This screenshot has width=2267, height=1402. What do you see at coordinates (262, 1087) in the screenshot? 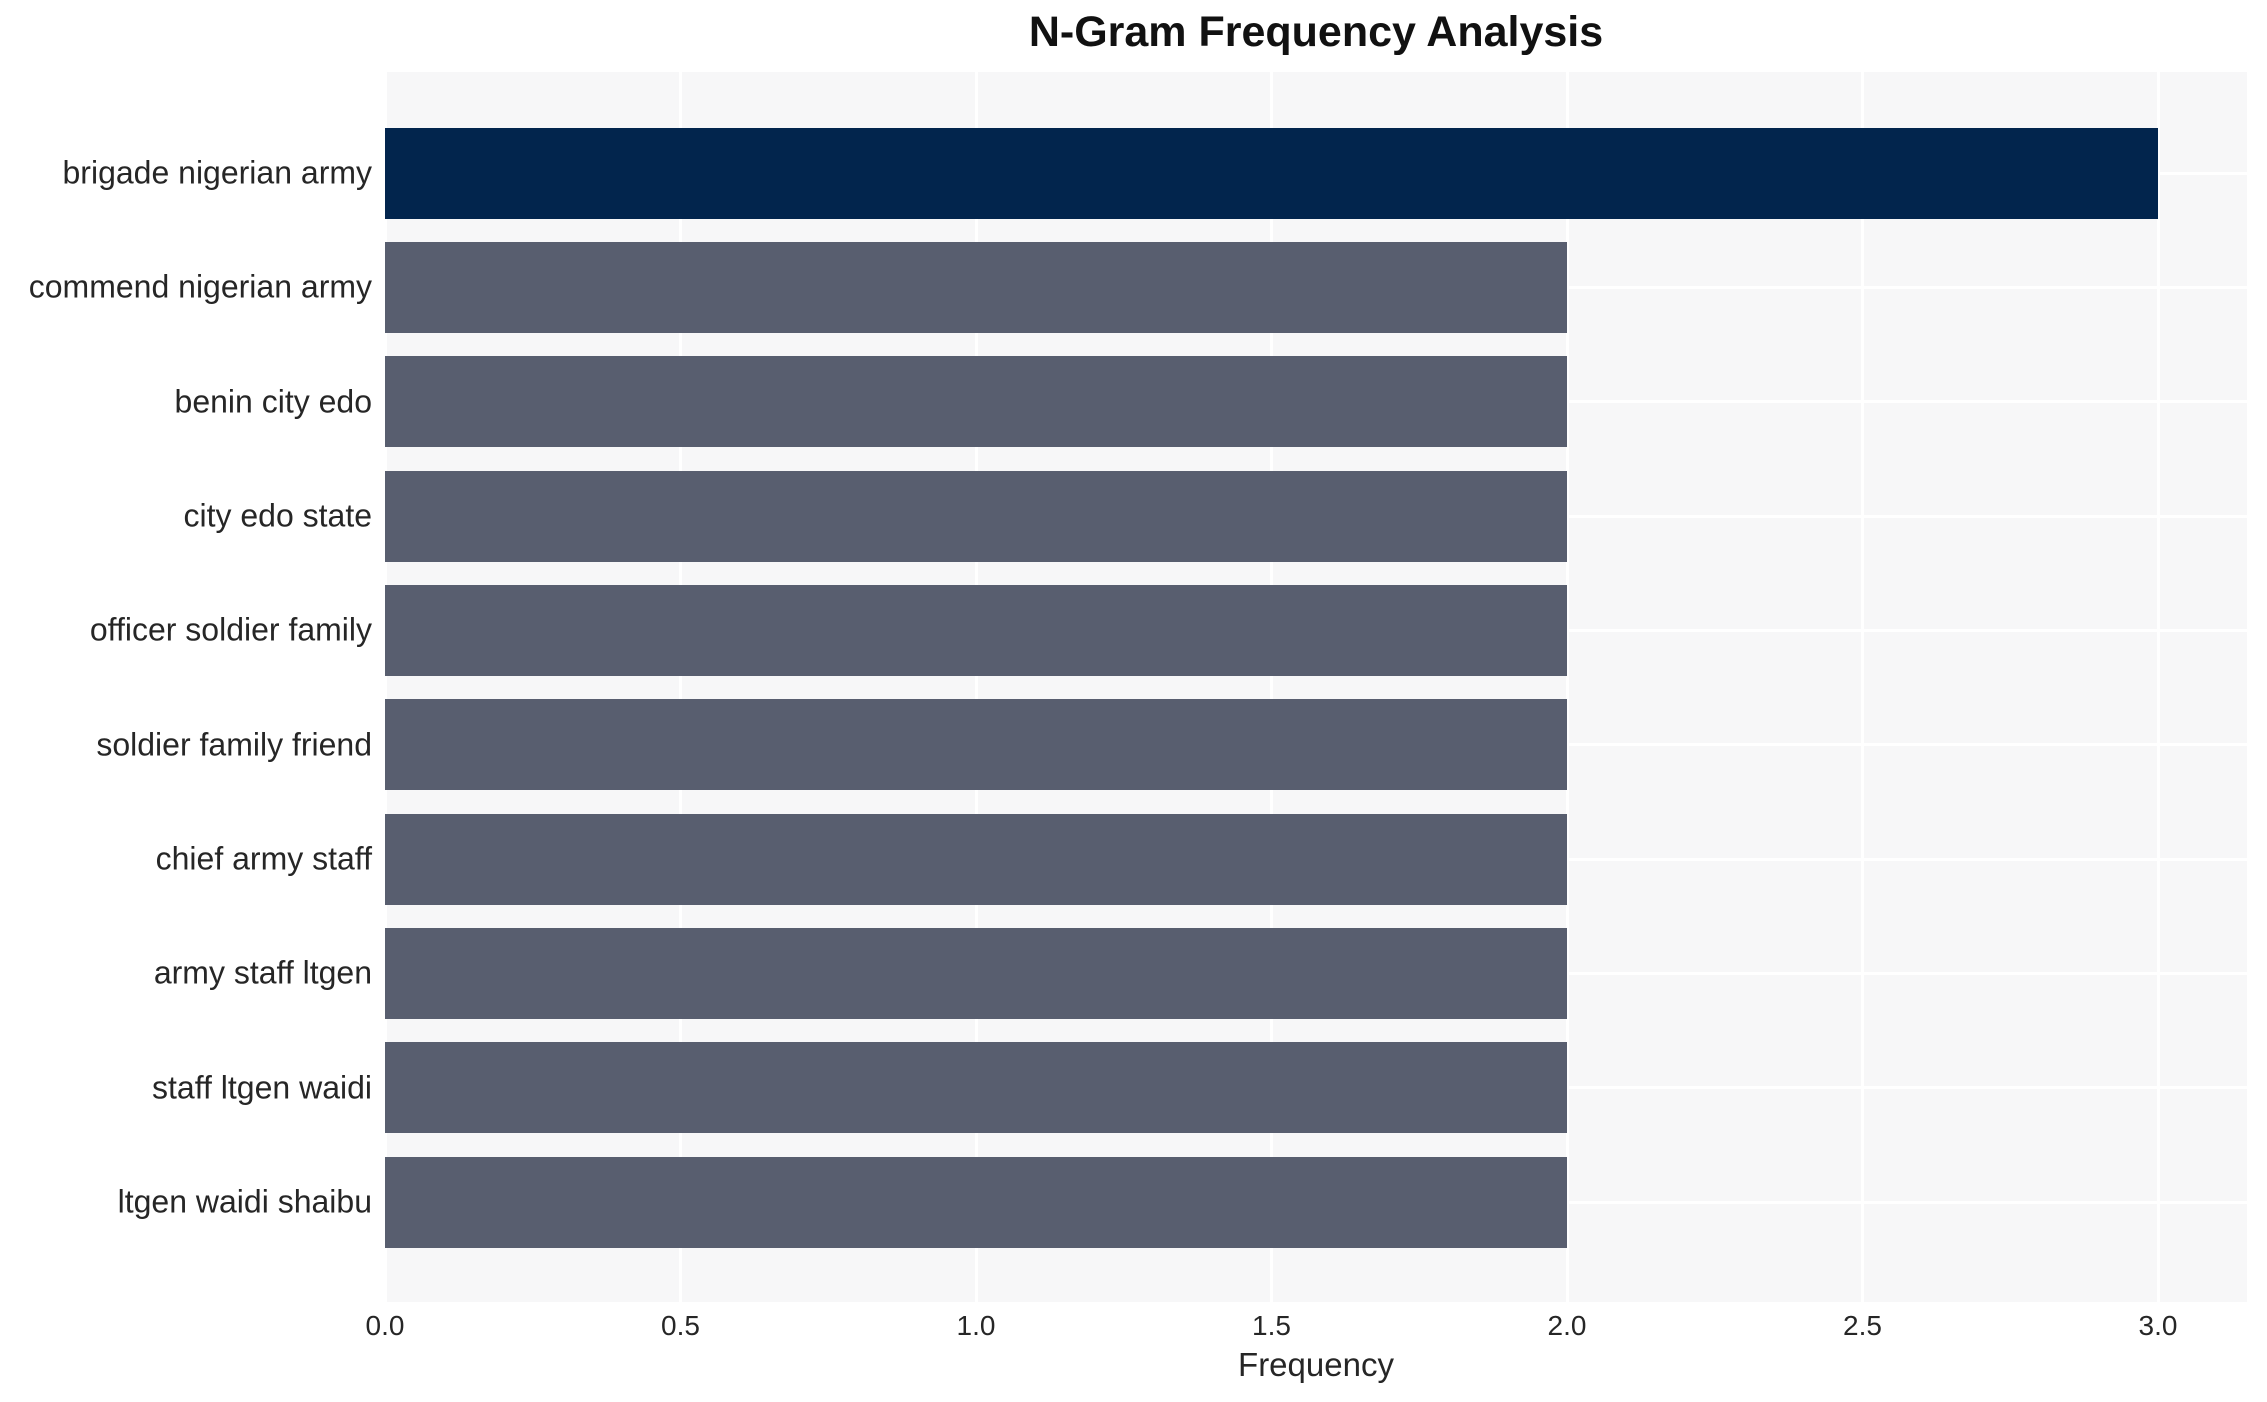
I see `y-tick-label: staff ltgen waidi` at bounding box center [262, 1087].